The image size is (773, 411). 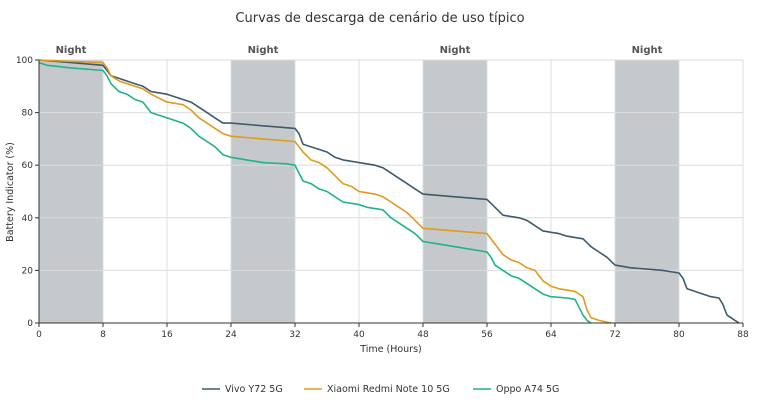 What do you see at coordinates (30, 324) in the screenshot?
I see `y-tick-label-0: 0` at bounding box center [30, 324].